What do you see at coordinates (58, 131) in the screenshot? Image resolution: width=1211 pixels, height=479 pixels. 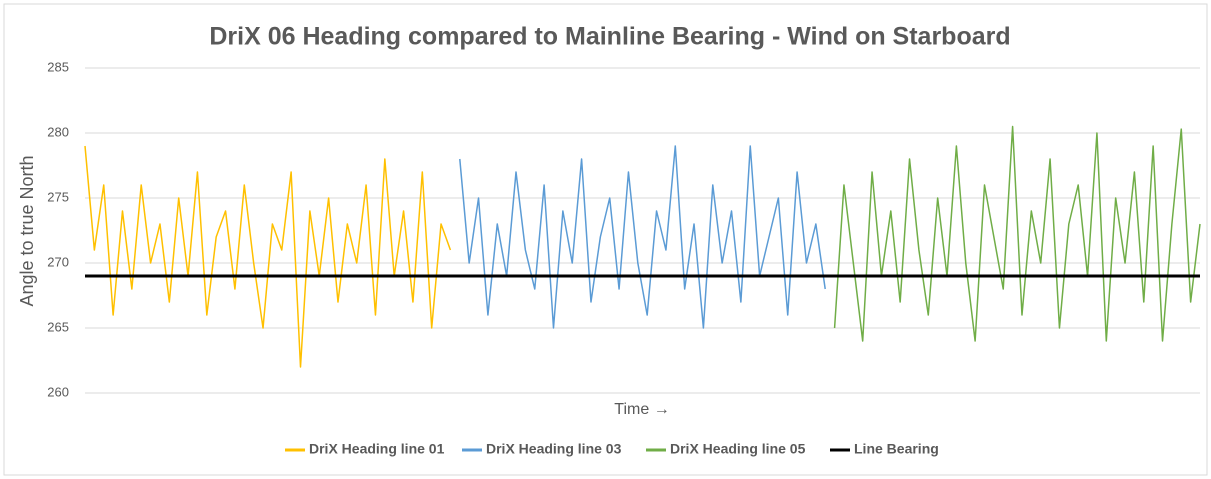 I see `y-tick-label: 280` at bounding box center [58, 131].